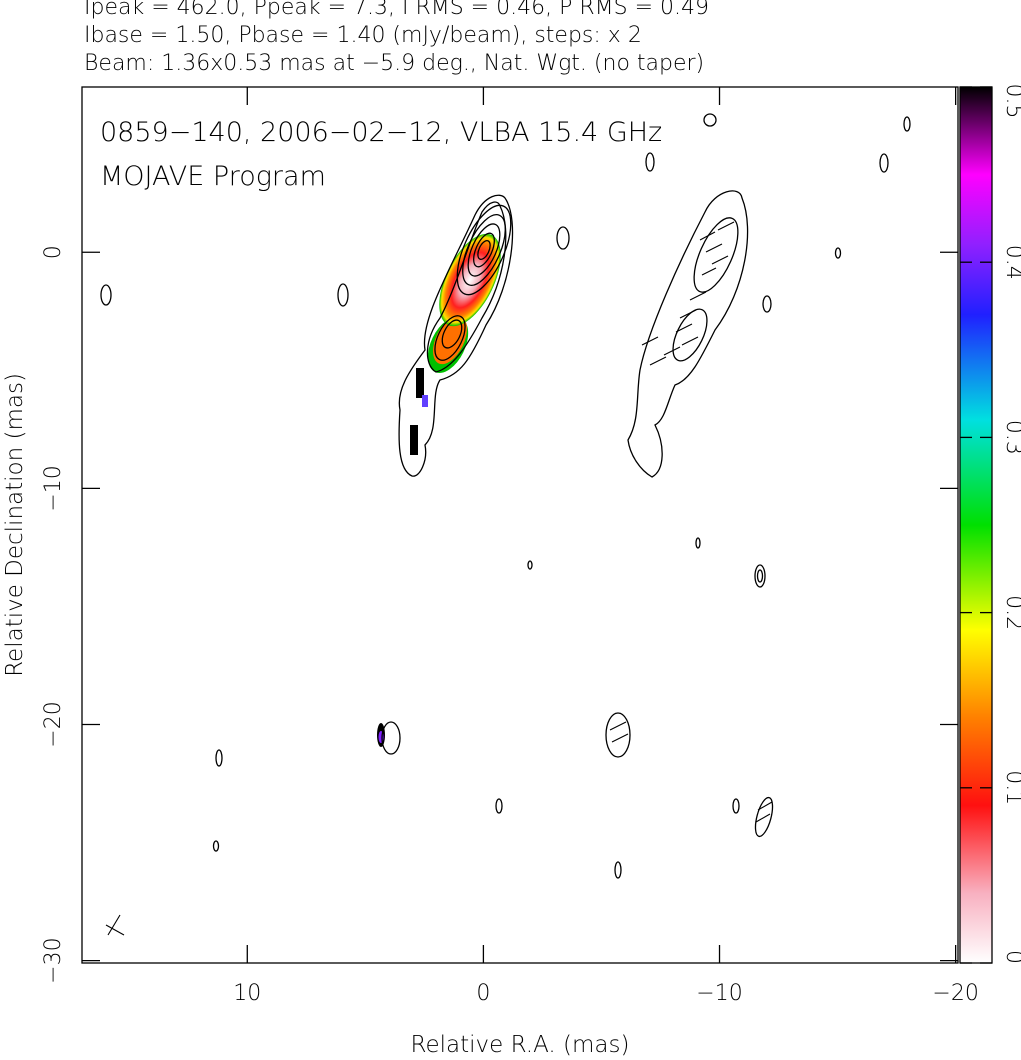 The height and width of the screenshot is (1060, 1021). Describe the element at coordinates (1011, 957) in the screenshot. I see `colorbar-tick-label: 0` at that location.